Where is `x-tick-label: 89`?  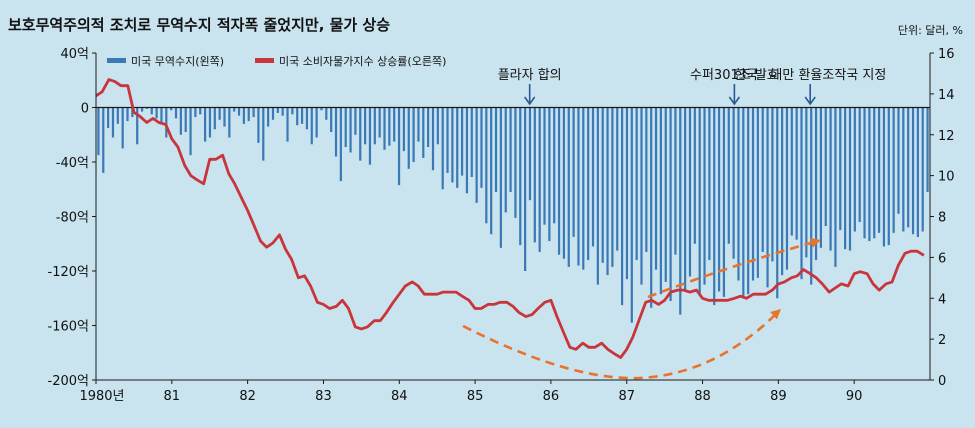
x-tick-label: 89 is located at coordinates (778, 396).